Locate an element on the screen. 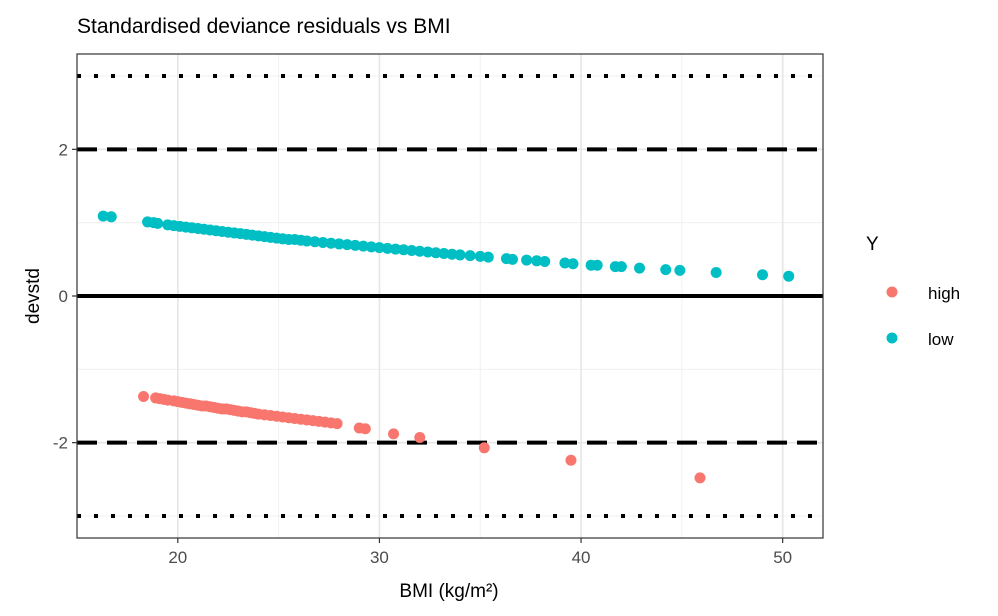 This screenshot has height=616, width=998. x-tick-label: 40 is located at coordinates (581, 557).